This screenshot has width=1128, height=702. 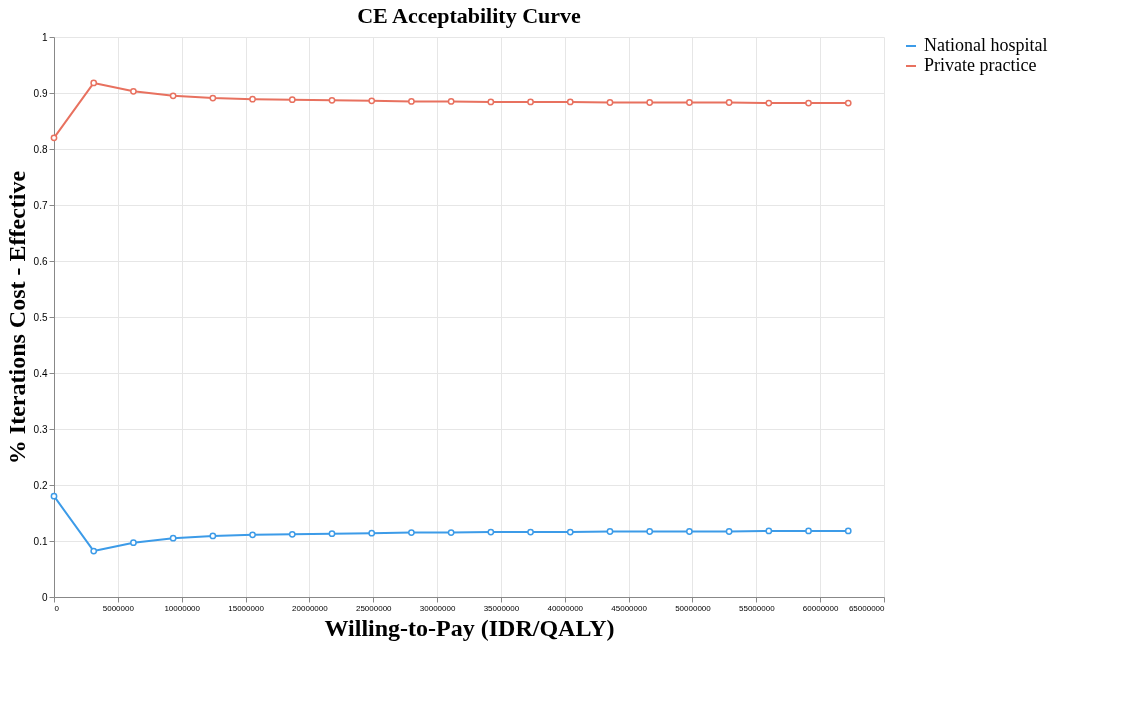 I want to click on x-tick-label: 35000000, so click(x=501, y=608).